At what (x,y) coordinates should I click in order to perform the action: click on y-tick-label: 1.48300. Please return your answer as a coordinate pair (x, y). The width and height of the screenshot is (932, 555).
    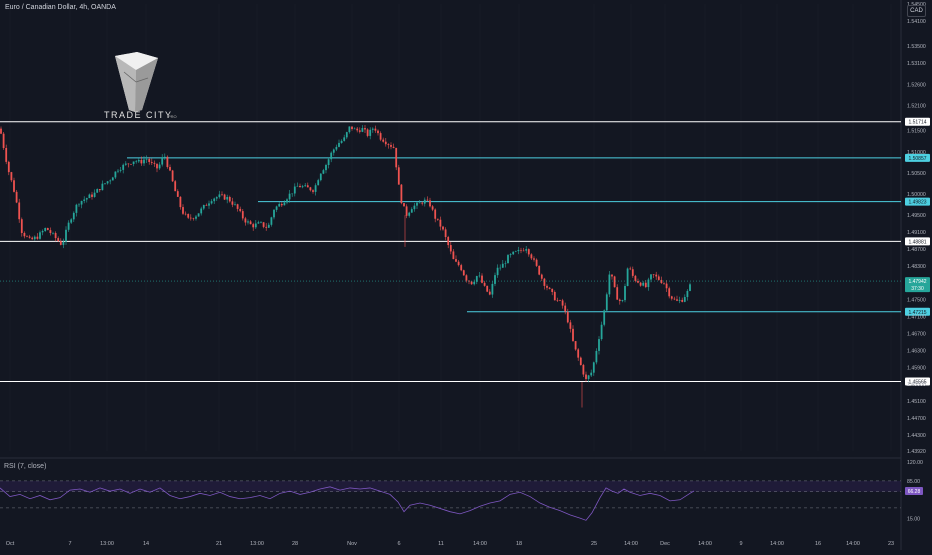
    Looking at the image, I should click on (916, 267).